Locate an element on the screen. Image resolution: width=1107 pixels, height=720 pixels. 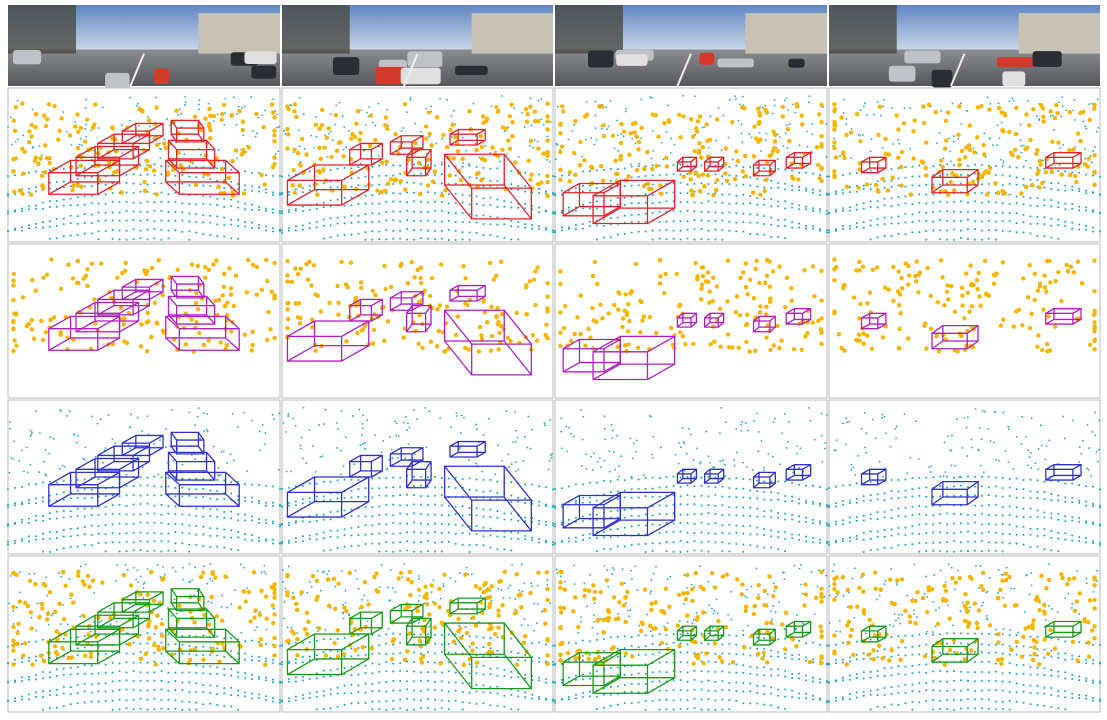
bounding-box is located at coordinates (467, 449).